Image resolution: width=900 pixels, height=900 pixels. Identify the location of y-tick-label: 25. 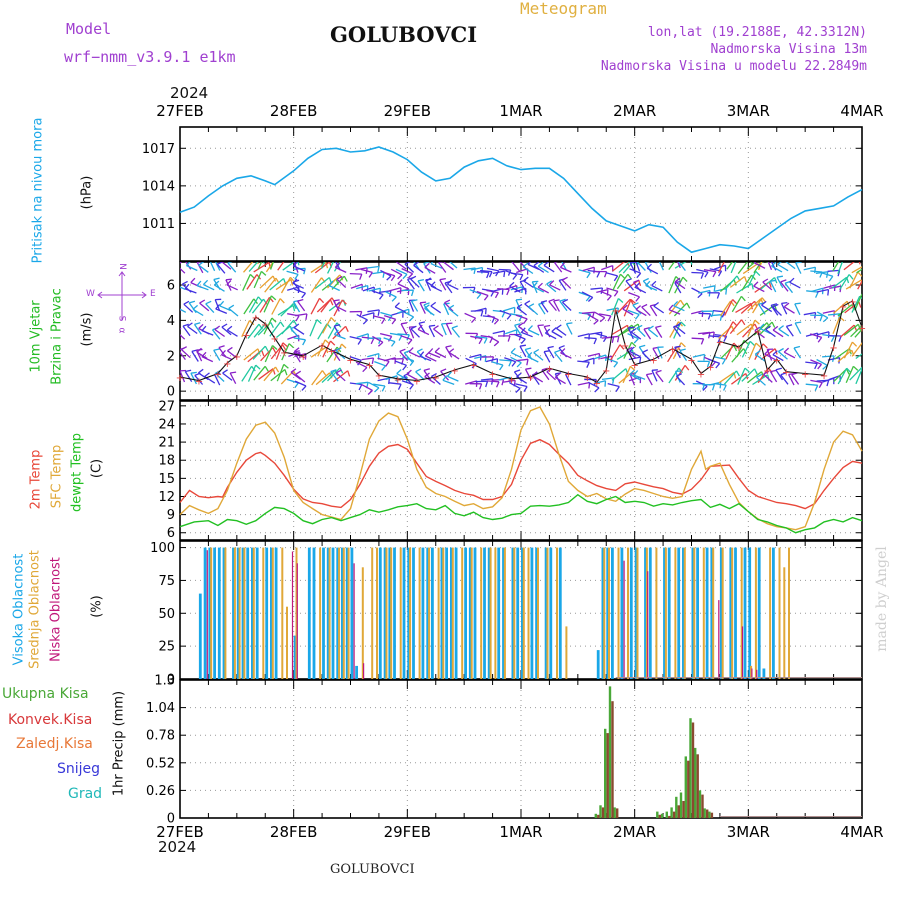
(166, 647).